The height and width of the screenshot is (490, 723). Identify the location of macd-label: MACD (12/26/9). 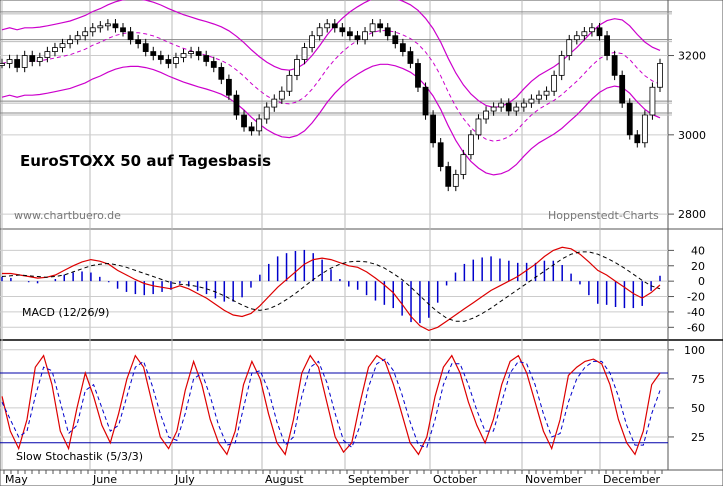
(65, 312).